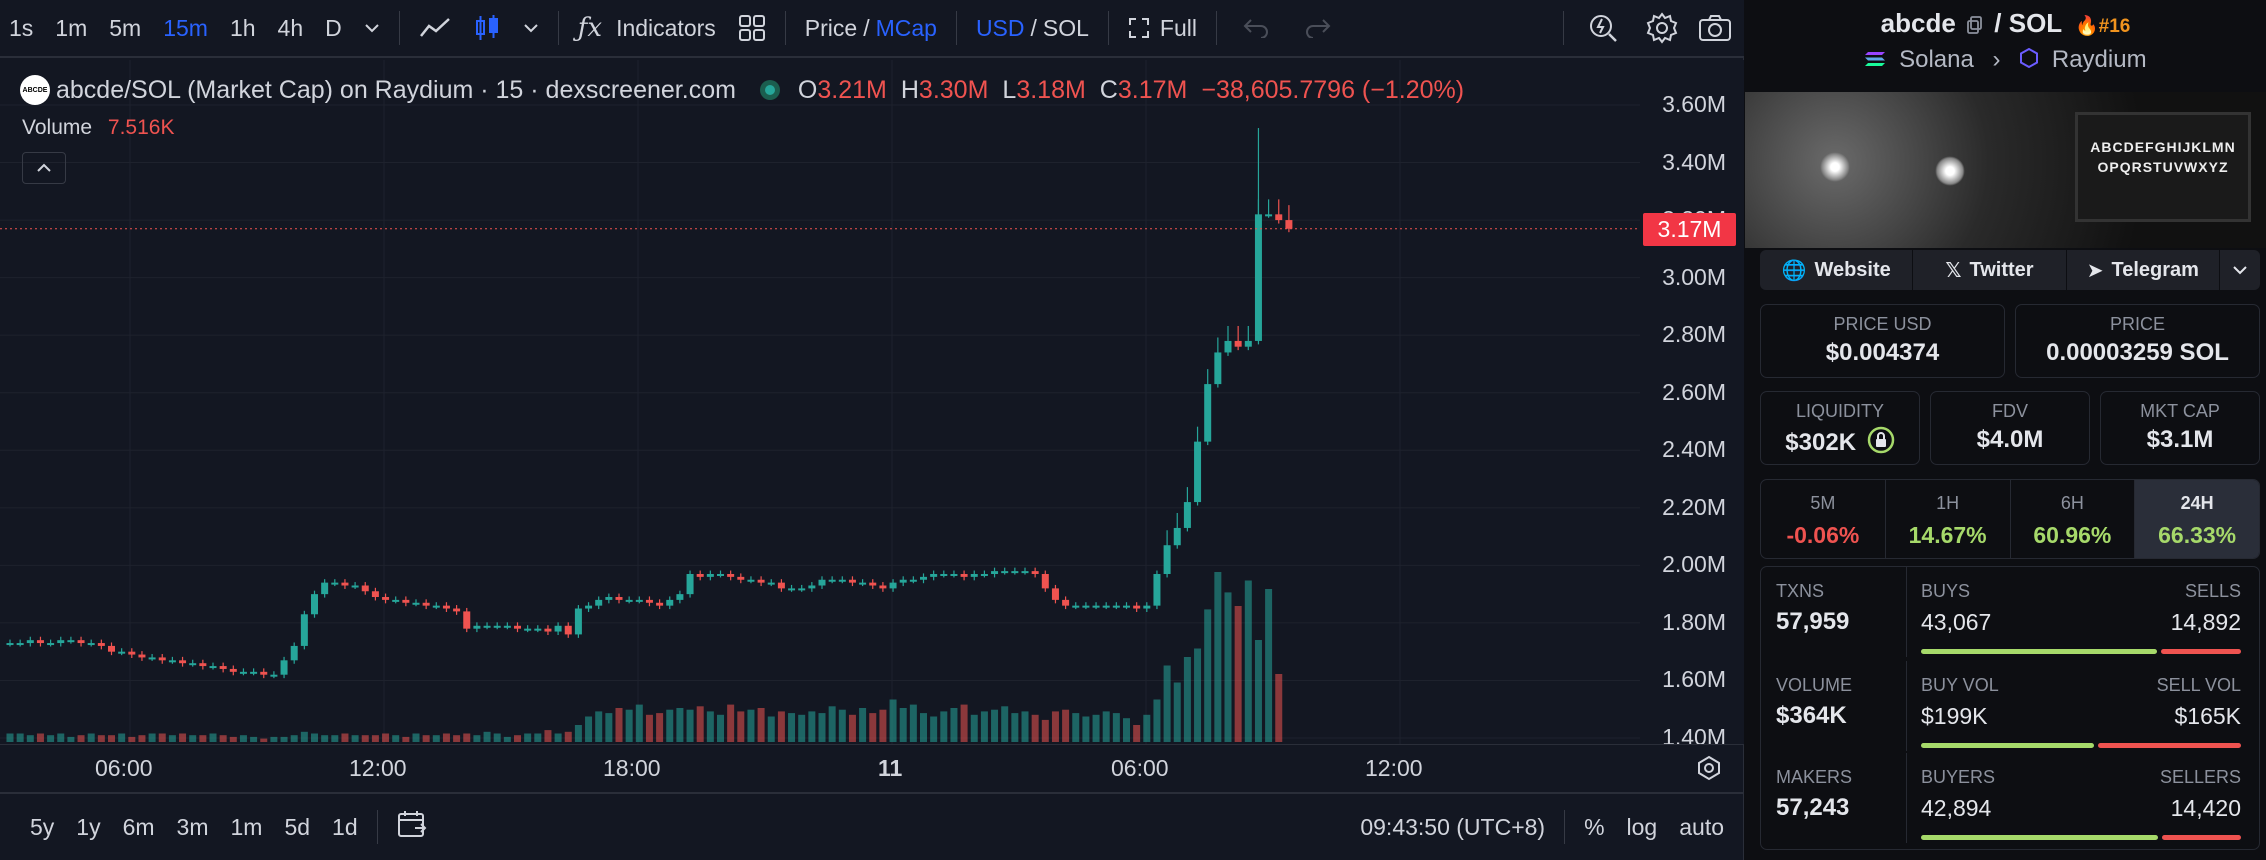 This screenshot has width=2266, height=860. I want to click on telegram-button: ➤ Telegram, so click(2143, 270).